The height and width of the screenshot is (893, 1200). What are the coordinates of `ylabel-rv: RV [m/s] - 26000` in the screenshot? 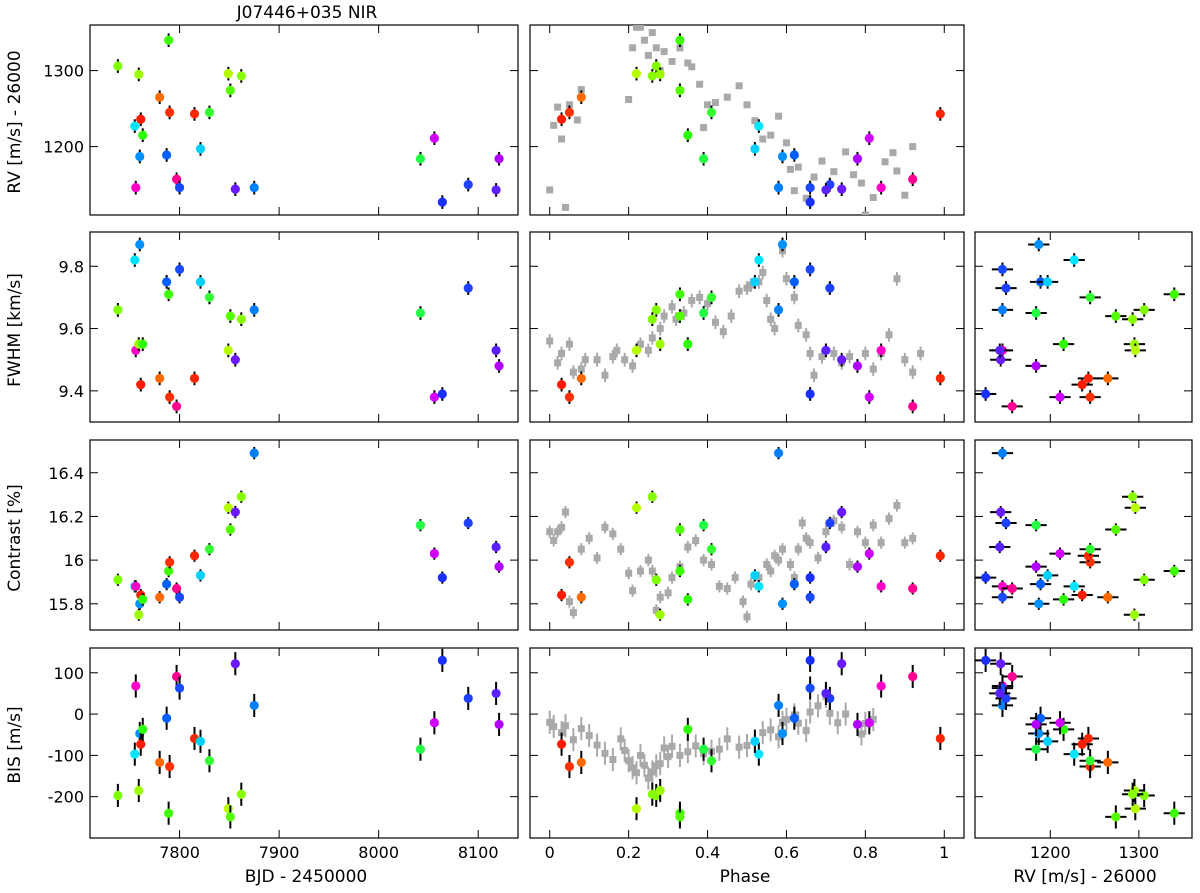 It's located at (15, 121).